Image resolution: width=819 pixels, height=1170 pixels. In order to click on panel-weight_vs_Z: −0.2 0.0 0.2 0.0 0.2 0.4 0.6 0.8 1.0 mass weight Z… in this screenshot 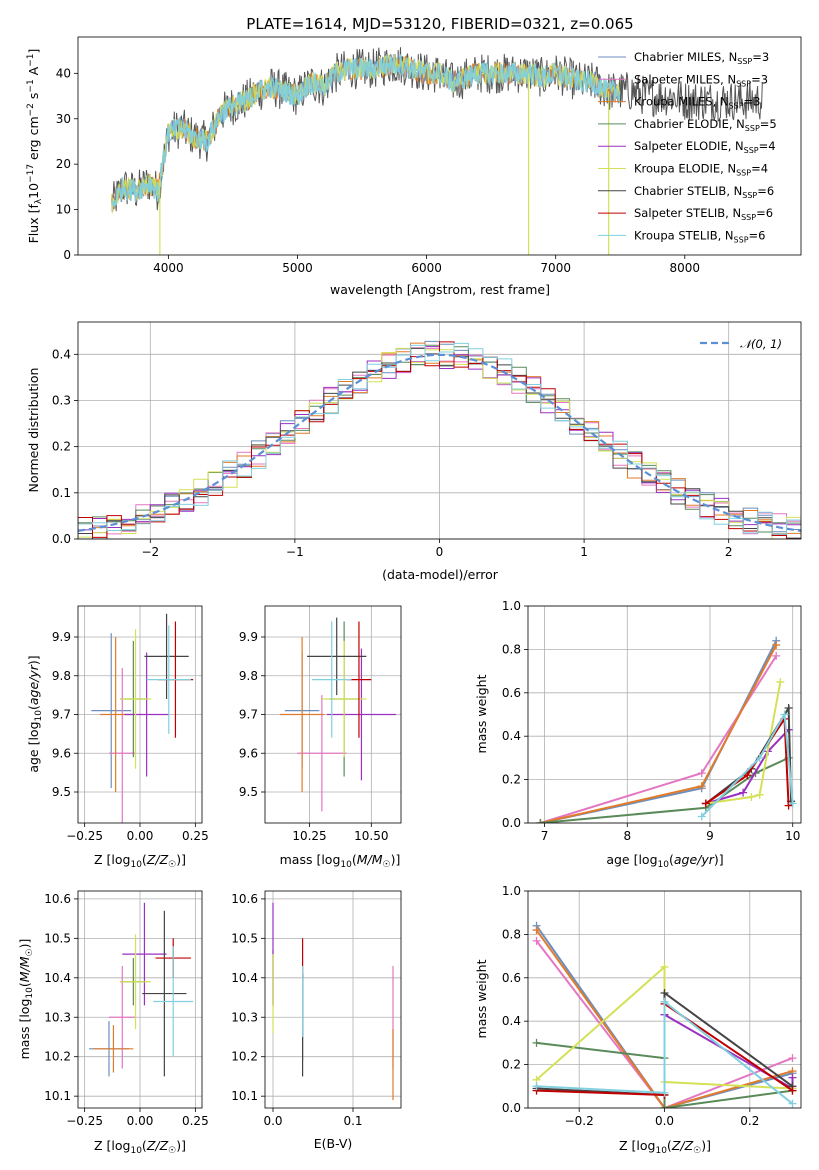, I will do `click(638, 1020)`.